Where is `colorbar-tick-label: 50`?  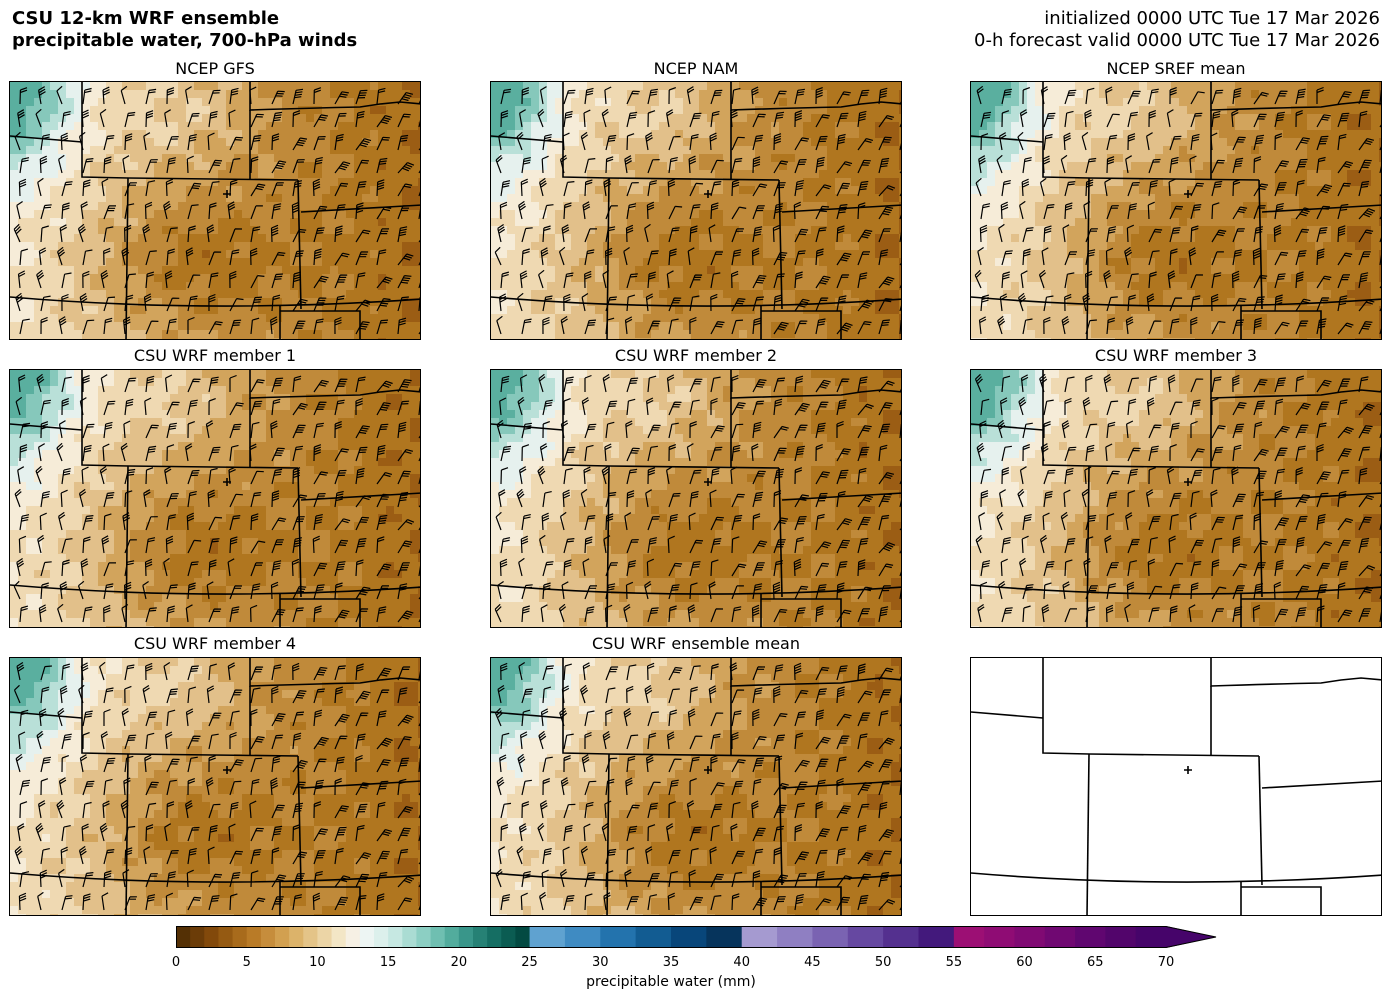
colorbar-tick-label: 50 is located at coordinates (883, 962).